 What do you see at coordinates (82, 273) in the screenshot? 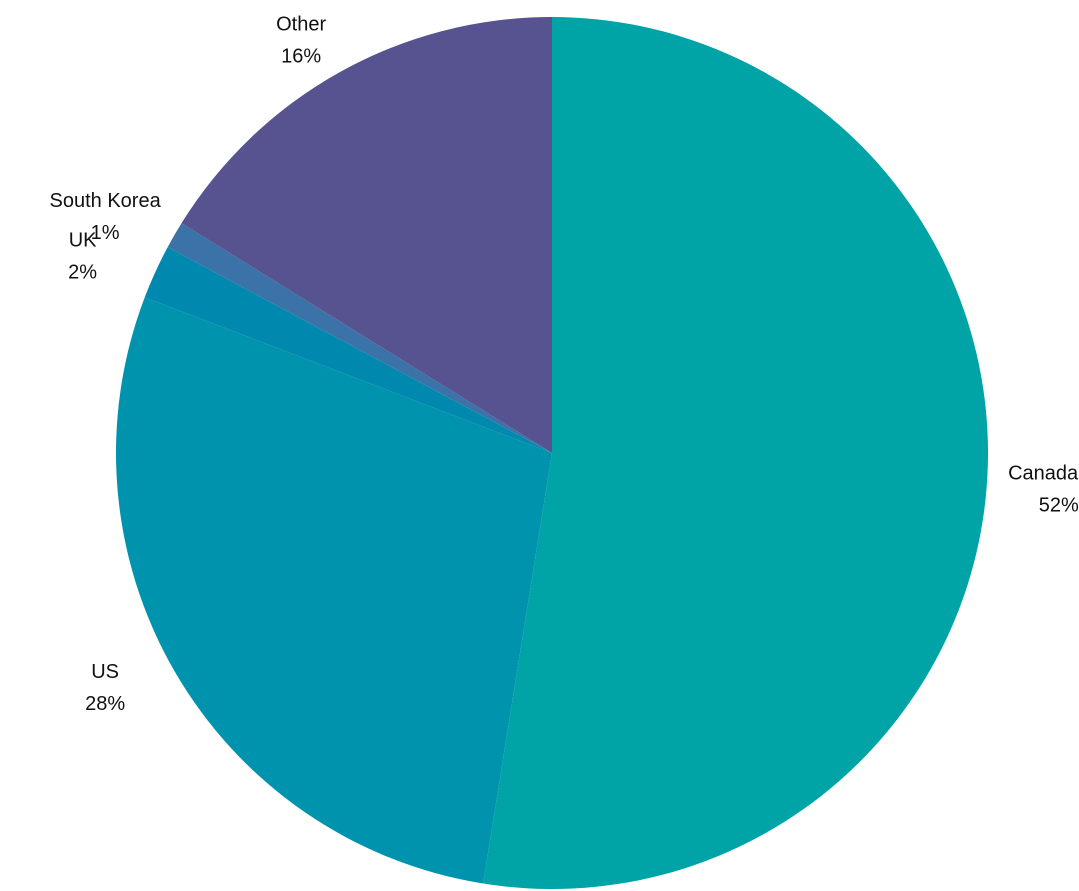
I see `slice-value-label: 2%` at bounding box center [82, 273].